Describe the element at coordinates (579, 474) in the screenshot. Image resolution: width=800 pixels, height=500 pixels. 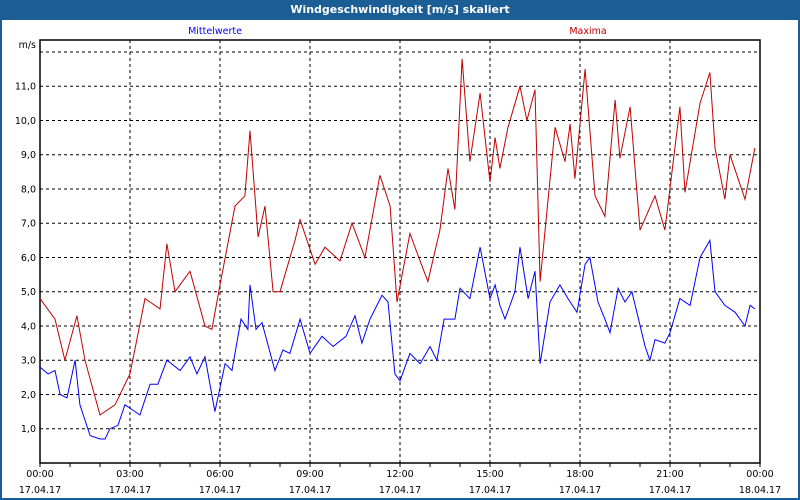
I see `x-tick-time: 18:00` at that location.